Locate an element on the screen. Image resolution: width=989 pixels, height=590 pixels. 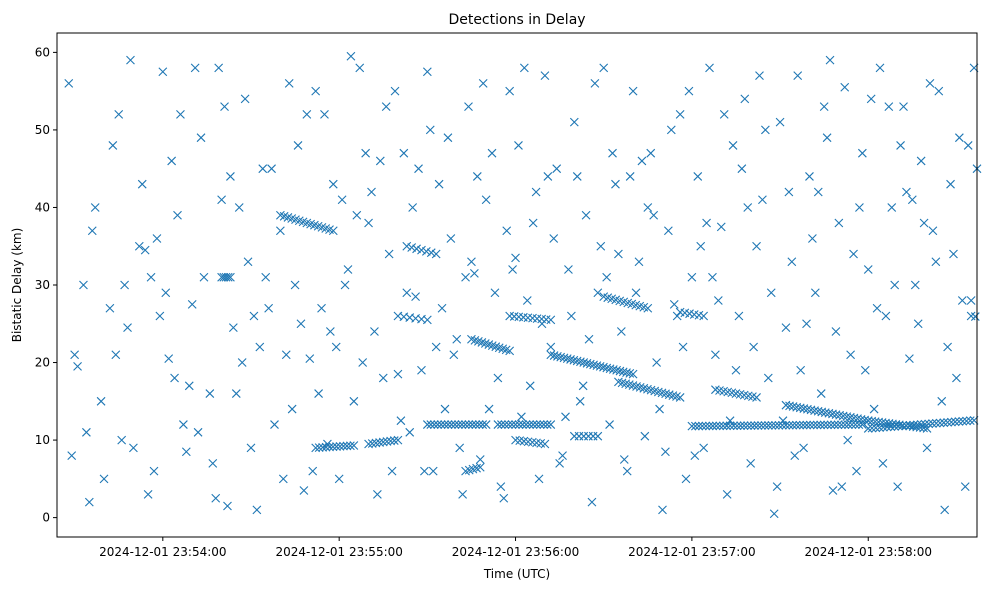
y-tick-label: 40 is located at coordinates (42, 207).